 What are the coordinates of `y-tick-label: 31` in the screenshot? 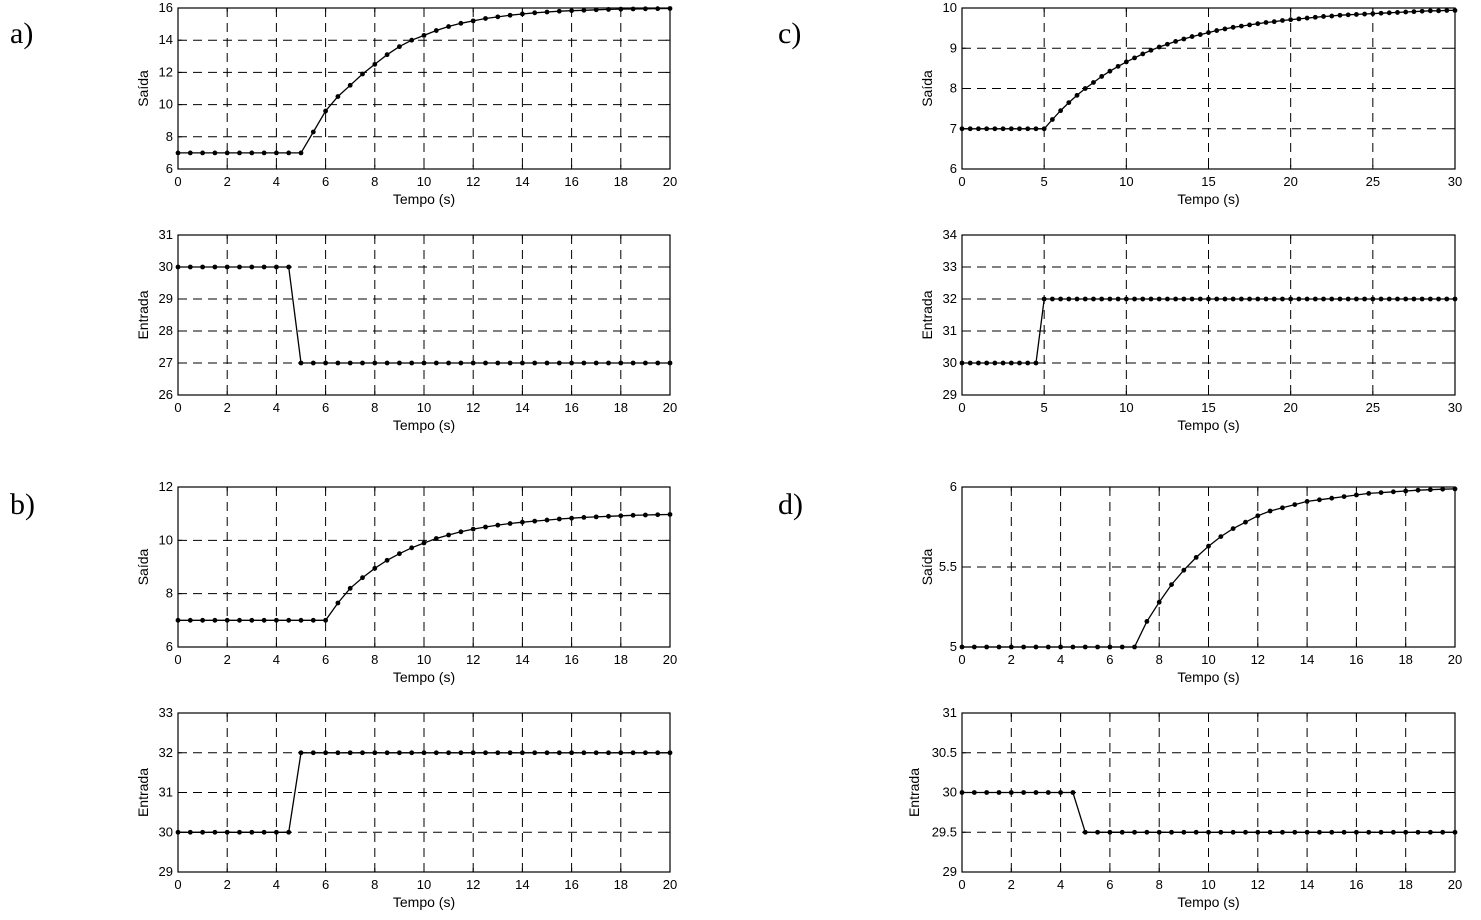 It's located at (950, 712).